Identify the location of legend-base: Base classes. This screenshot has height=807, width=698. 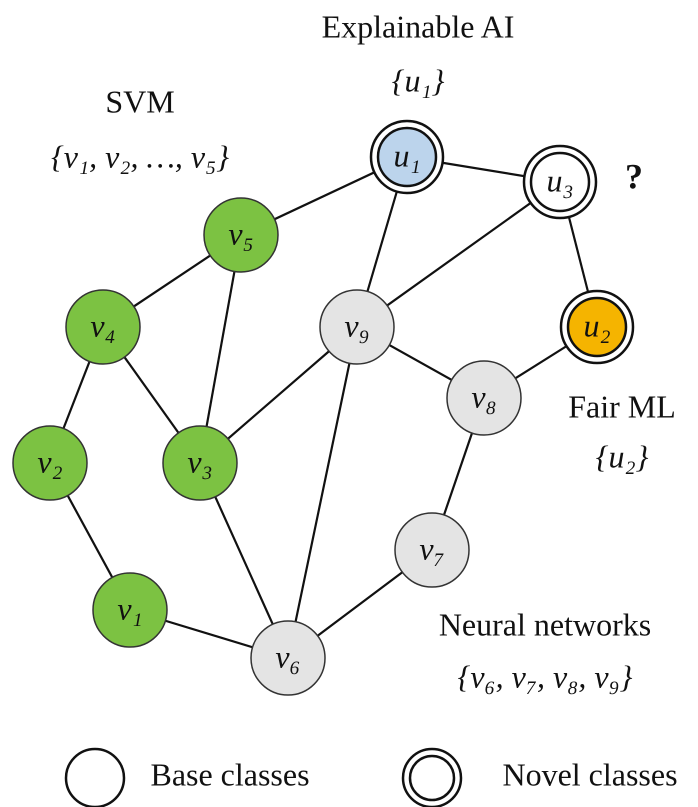
(229, 774).